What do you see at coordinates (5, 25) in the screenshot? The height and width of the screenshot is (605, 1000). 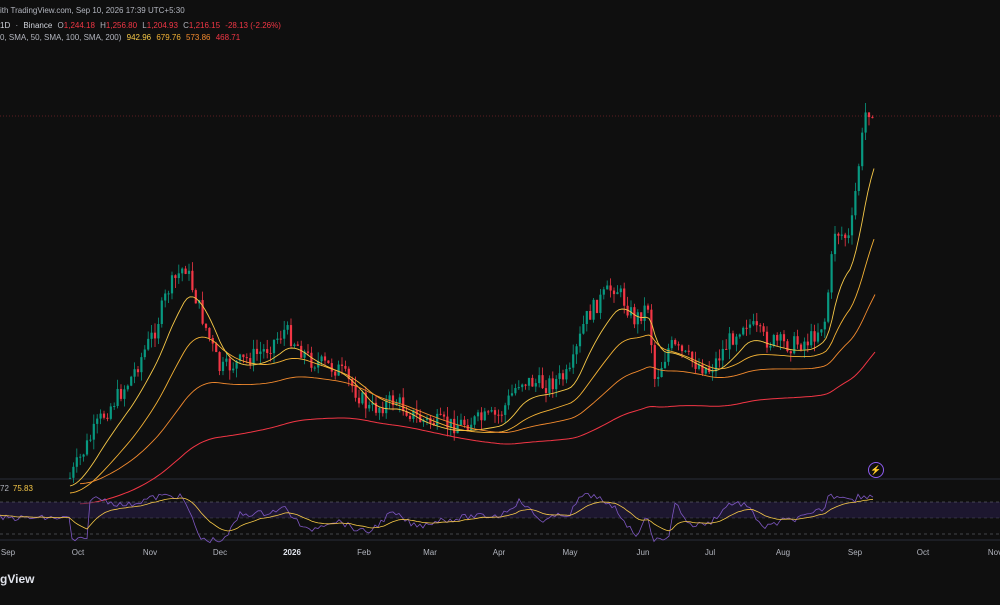 I see `interval-label: 1D` at bounding box center [5, 25].